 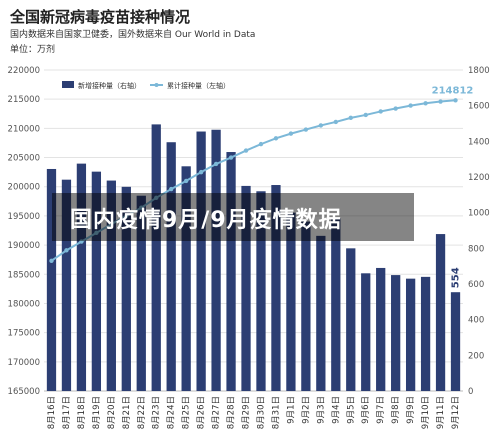 What do you see at coordinates (24, 363) in the screenshot?
I see `left-axis-tick-label: 170000` at bounding box center [24, 363].